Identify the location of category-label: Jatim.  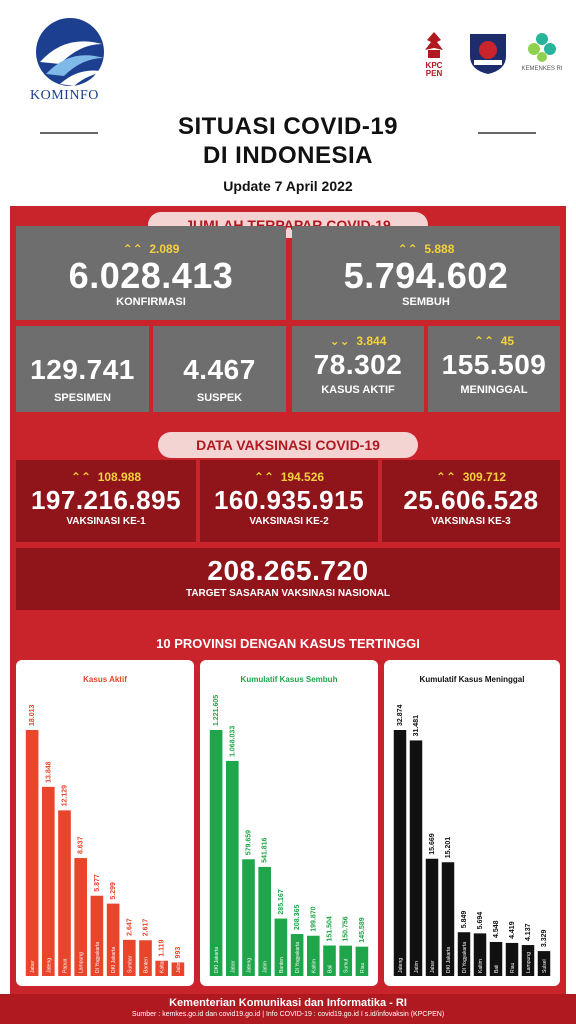
(266, 967).